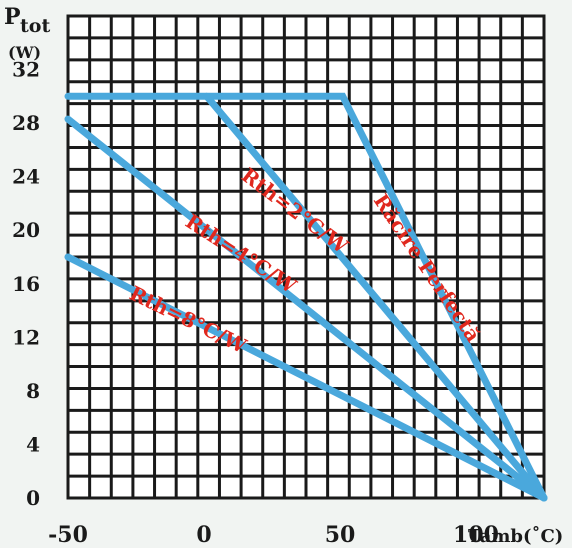  Describe the element at coordinates (476, 535) in the screenshot. I see `x-tick-label: 100` at that location.